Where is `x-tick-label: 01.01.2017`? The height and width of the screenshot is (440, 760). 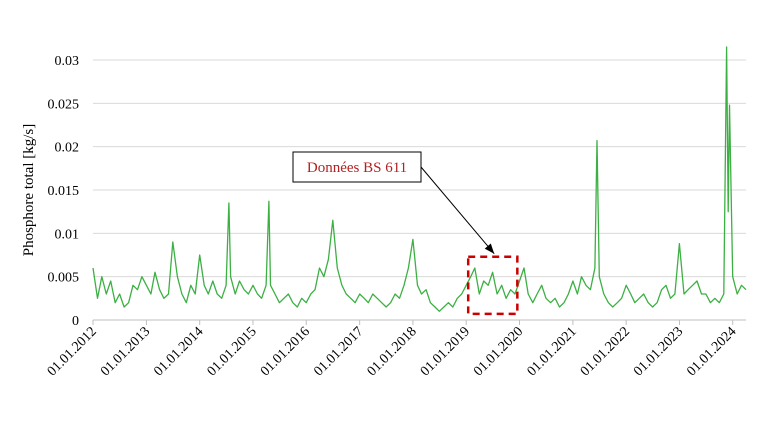 x-tick-label: 01.01.2017 is located at coordinates (338, 351).